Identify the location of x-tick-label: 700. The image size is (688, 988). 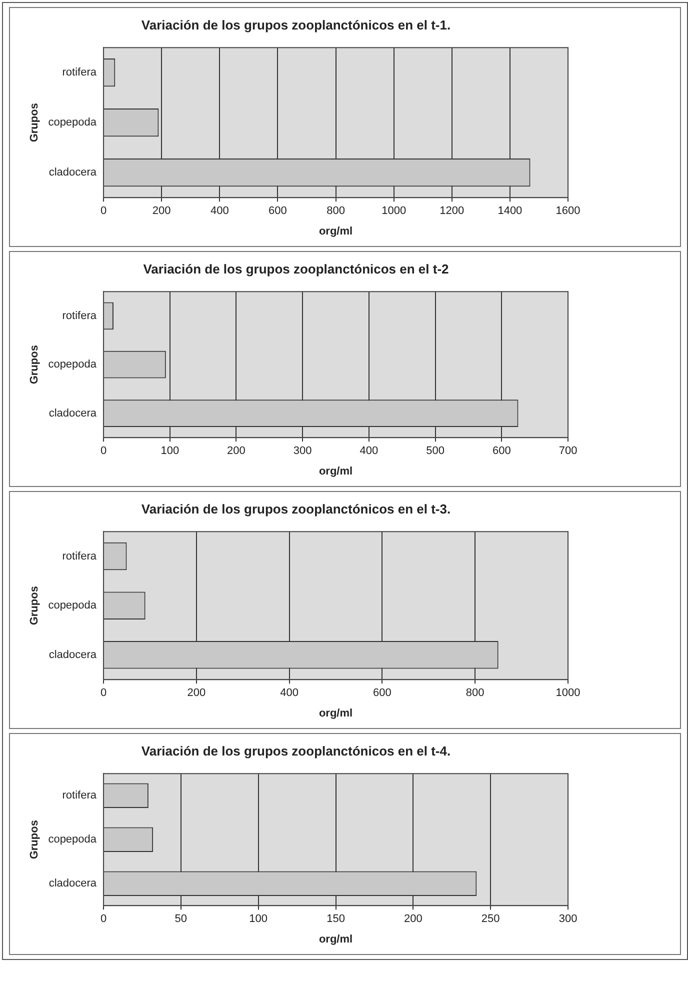
(568, 451).